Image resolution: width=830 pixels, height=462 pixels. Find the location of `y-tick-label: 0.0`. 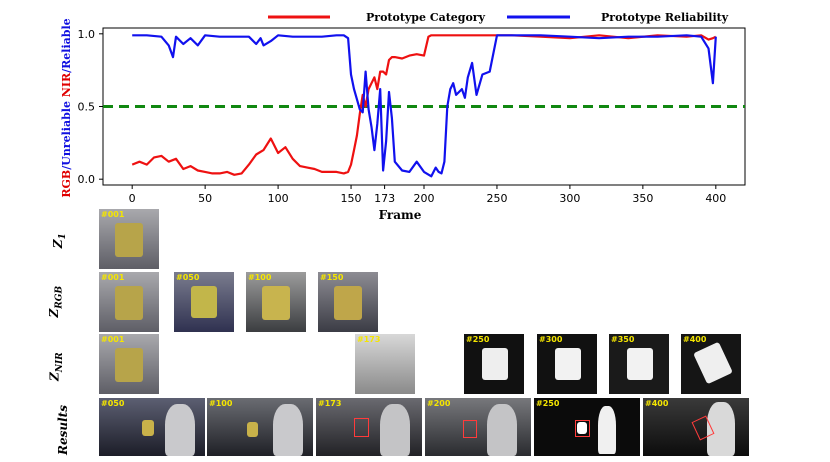

y-tick-label: 0.0 is located at coordinates (87, 179).